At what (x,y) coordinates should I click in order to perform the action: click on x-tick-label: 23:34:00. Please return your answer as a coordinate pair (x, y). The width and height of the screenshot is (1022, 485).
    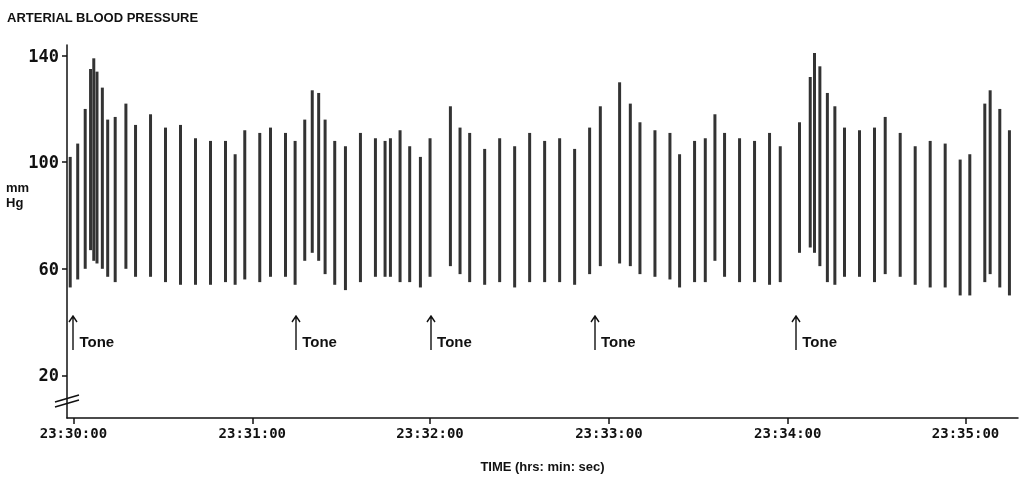
    Looking at the image, I should click on (788, 433).